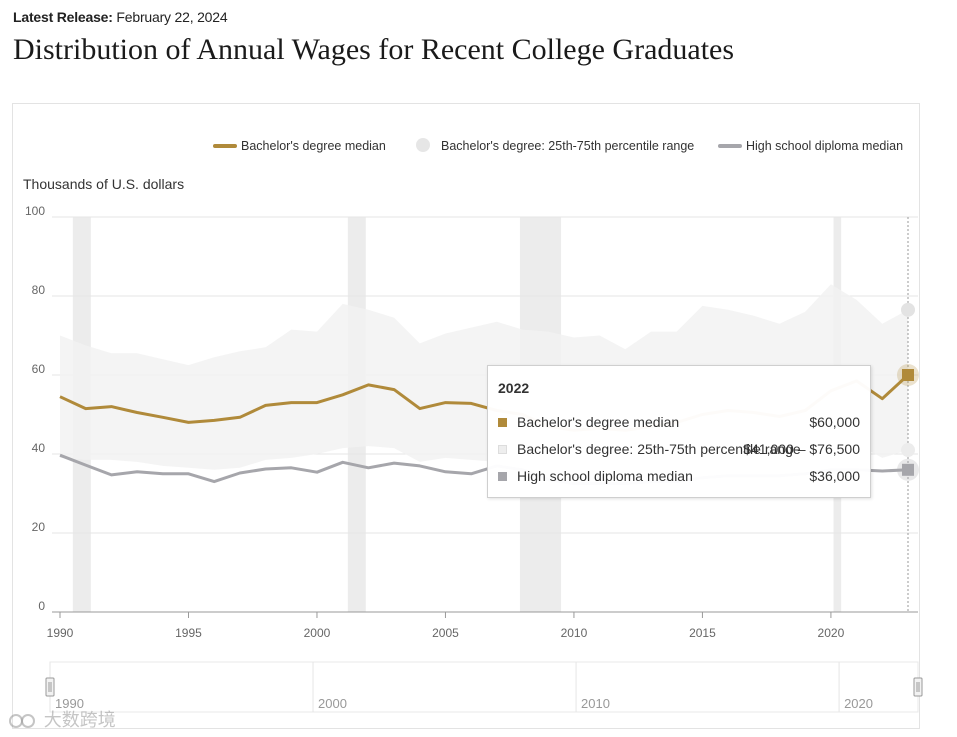 This screenshot has width=957, height=737. What do you see at coordinates (63, 17) in the screenshot?
I see `release-label: Latest Release:` at bounding box center [63, 17].